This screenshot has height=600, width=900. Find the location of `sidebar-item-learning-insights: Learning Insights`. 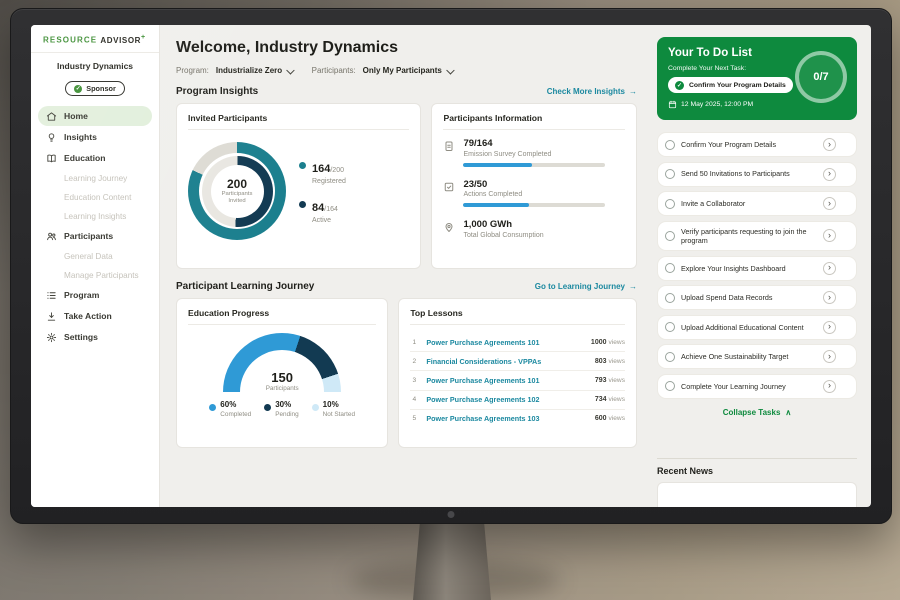

sidebar-item-learning-insights: Learning Insights is located at coordinates (95, 216).